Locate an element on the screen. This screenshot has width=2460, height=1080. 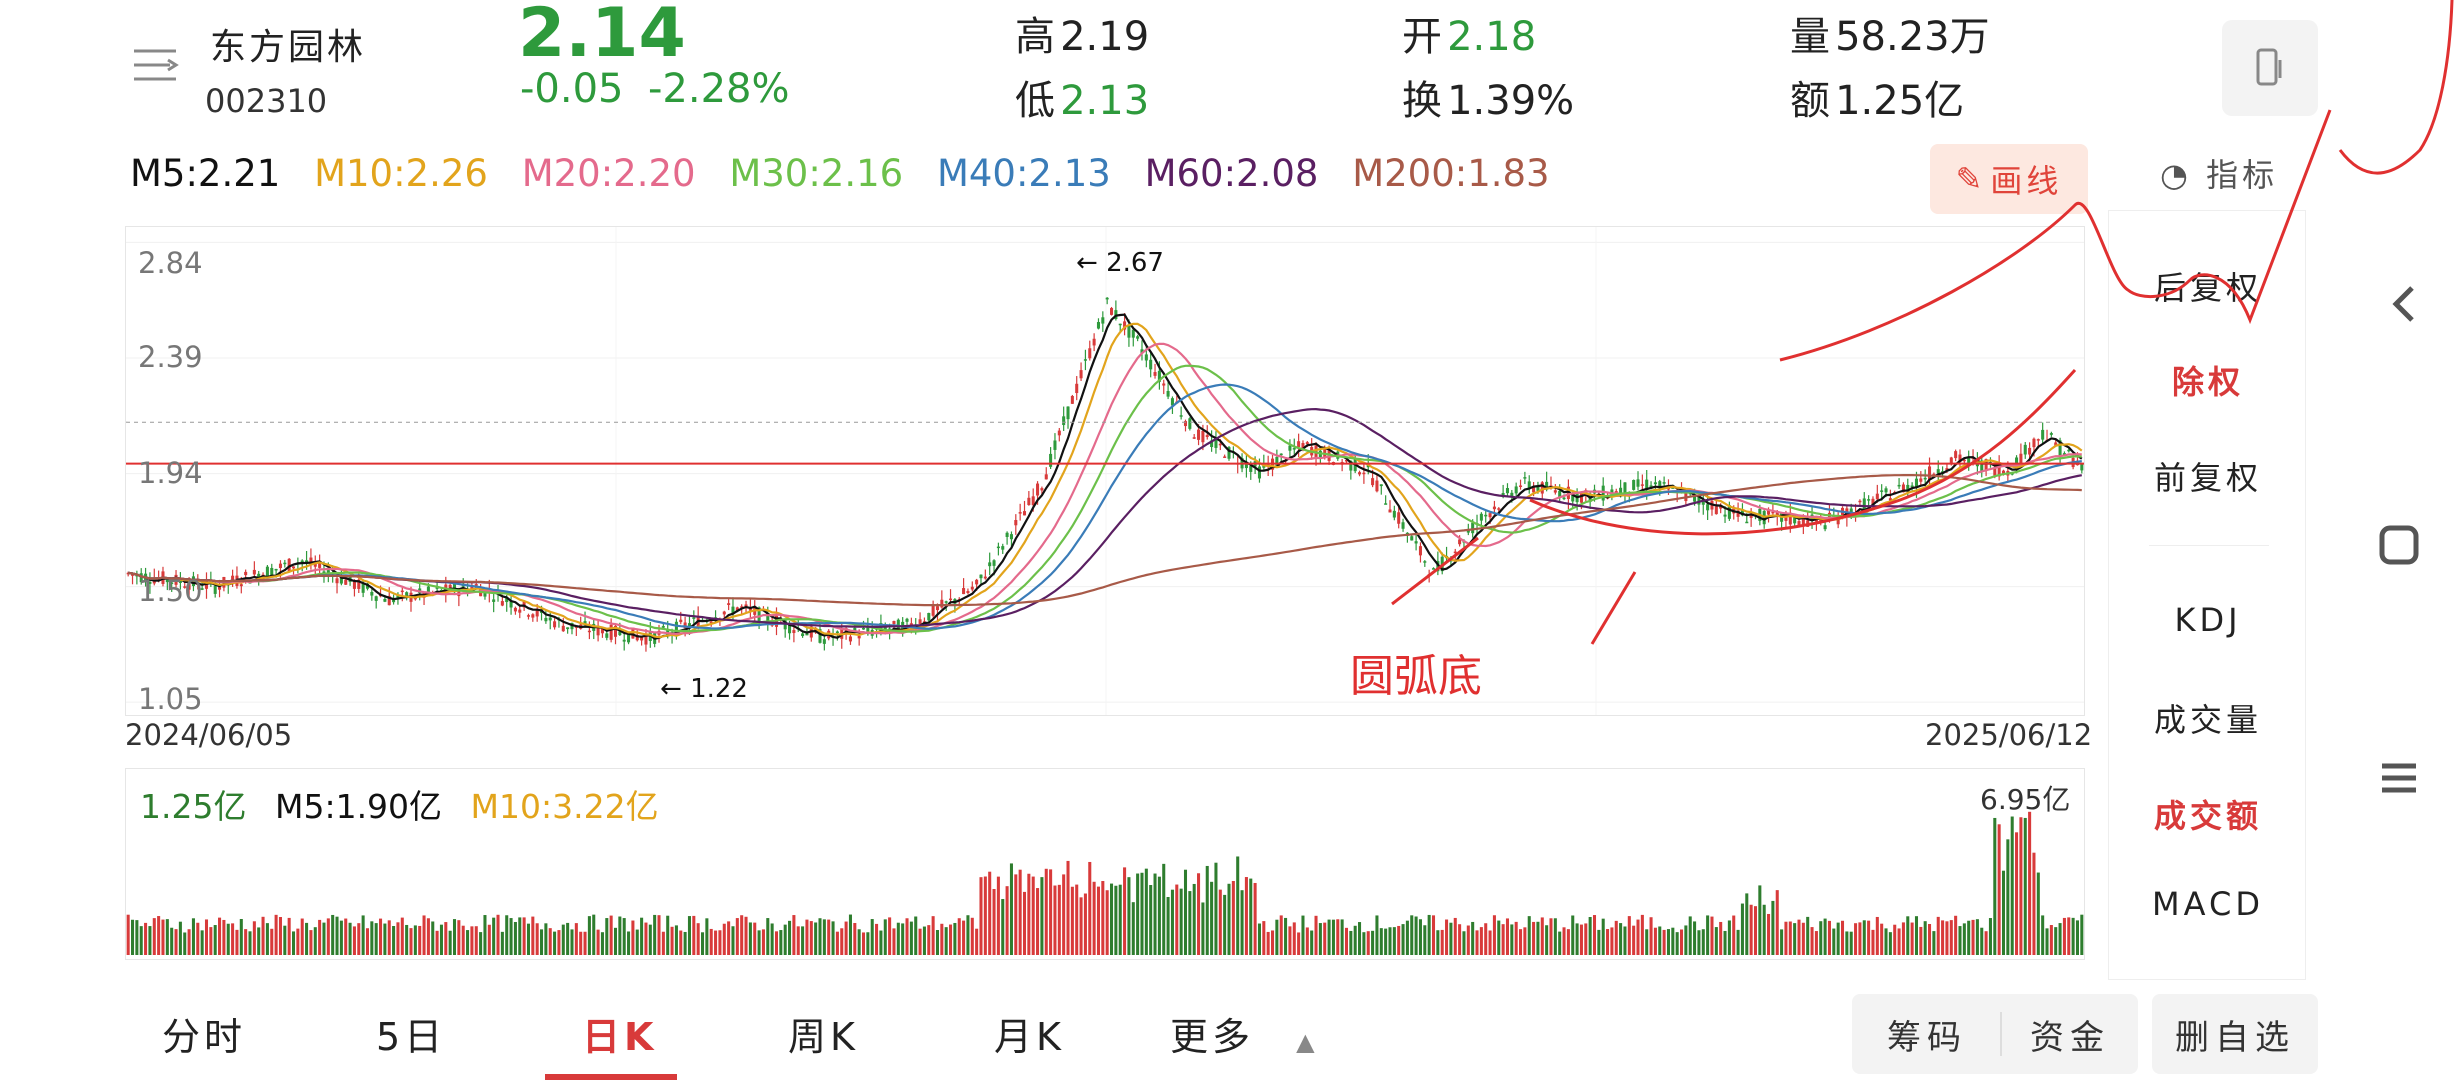
tab-5day: 5日 is located at coordinates (411, 1037).